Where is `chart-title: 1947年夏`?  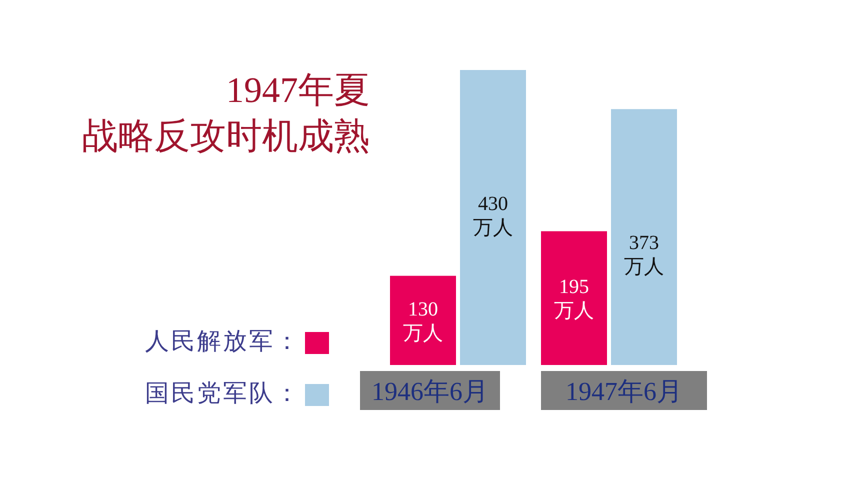
chart-title: 1947年夏 is located at coordinates (298, 90).